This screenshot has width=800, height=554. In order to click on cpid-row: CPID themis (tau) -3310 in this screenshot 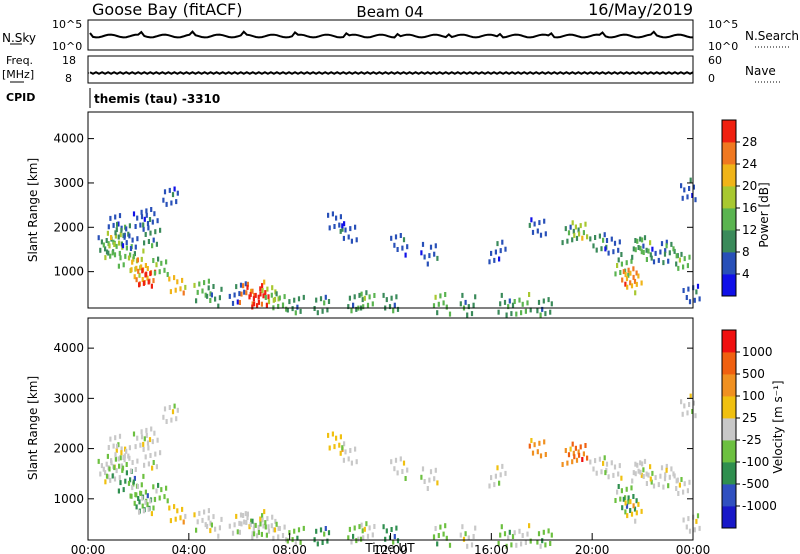, I will do `click(113, 98)`.